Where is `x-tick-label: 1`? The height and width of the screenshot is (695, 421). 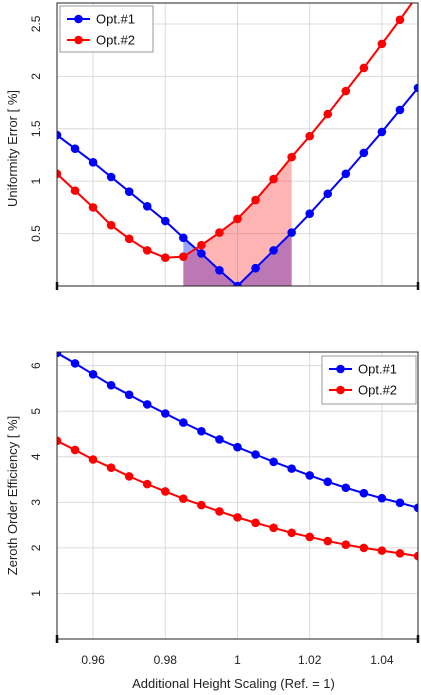 x-tick-label: 1 is located at coordinates (237, 660).